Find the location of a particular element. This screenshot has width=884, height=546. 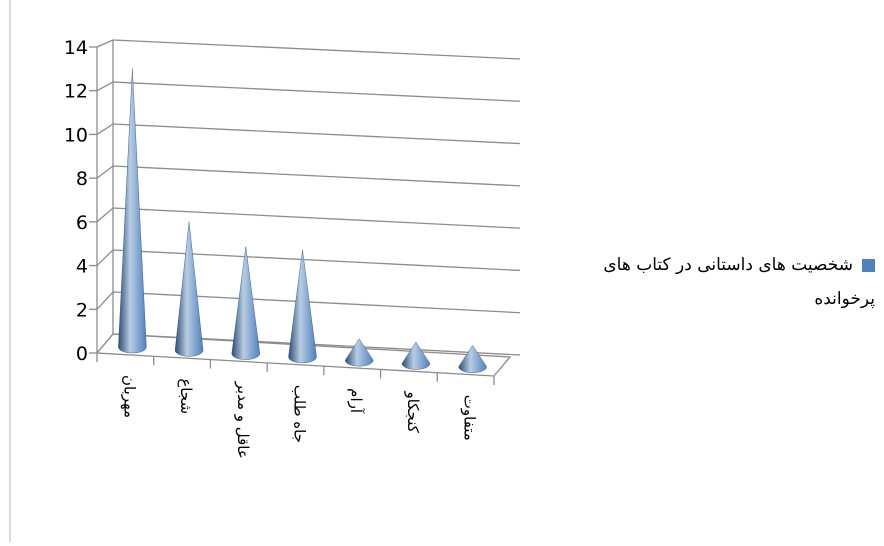

x-tick-label: جاه طلب is located at coordinates (300, 414).